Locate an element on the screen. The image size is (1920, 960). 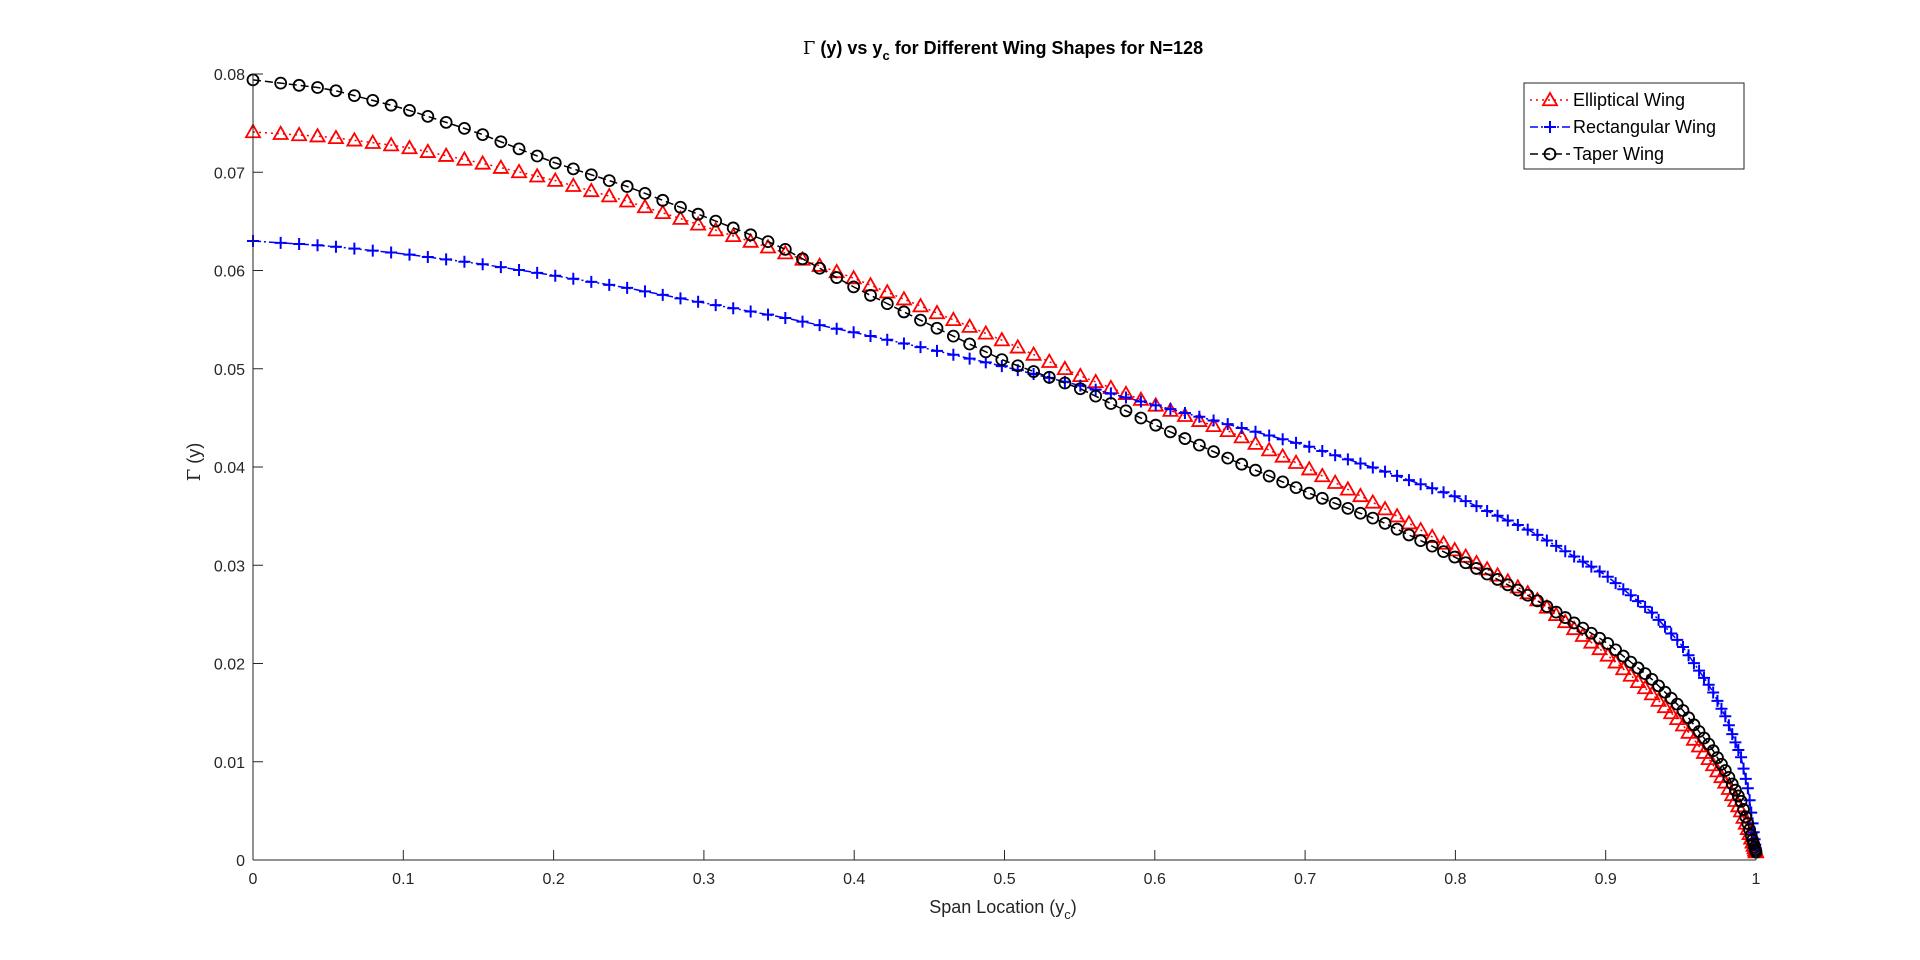
legend-item: Taper Wing is located at coordinates (1597, 154).